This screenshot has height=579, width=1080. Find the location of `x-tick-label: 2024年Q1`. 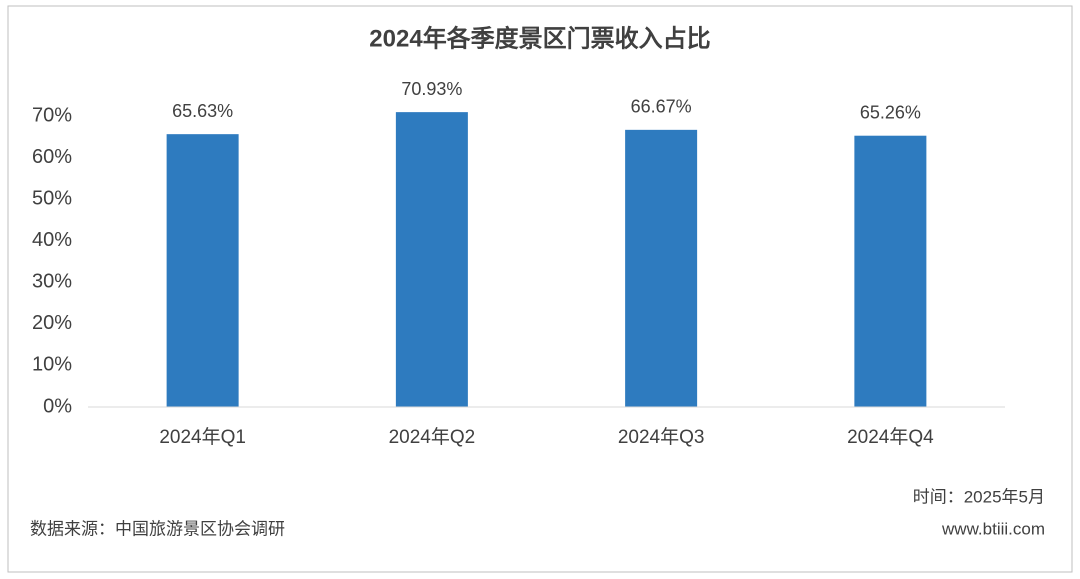

x-tick-label: 2024年Q1 is located at coordinates (202, 437).